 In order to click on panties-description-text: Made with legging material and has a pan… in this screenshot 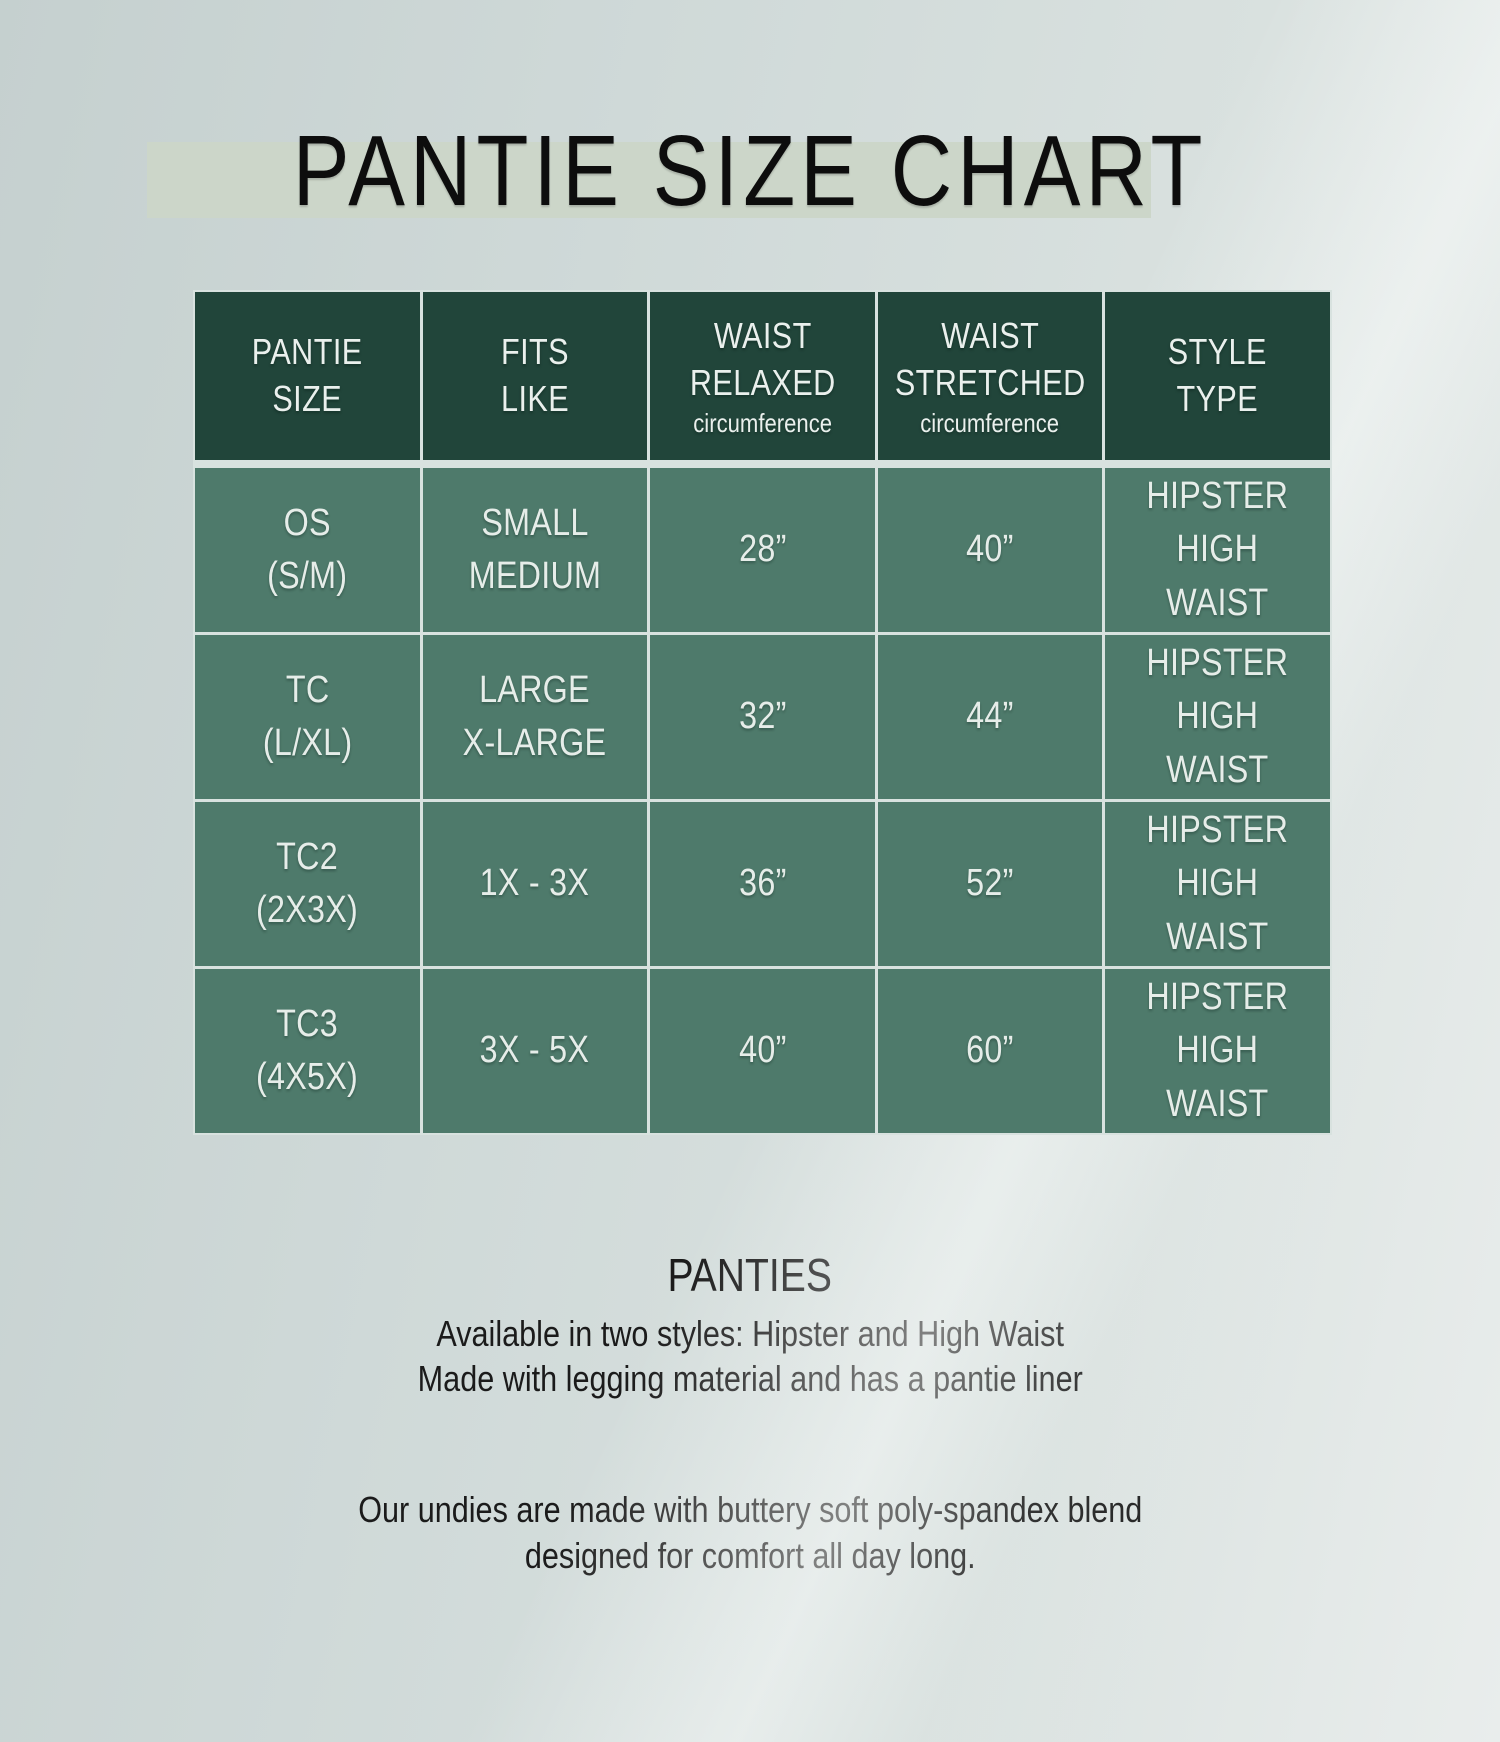, I will do `click(750, 1378)`.